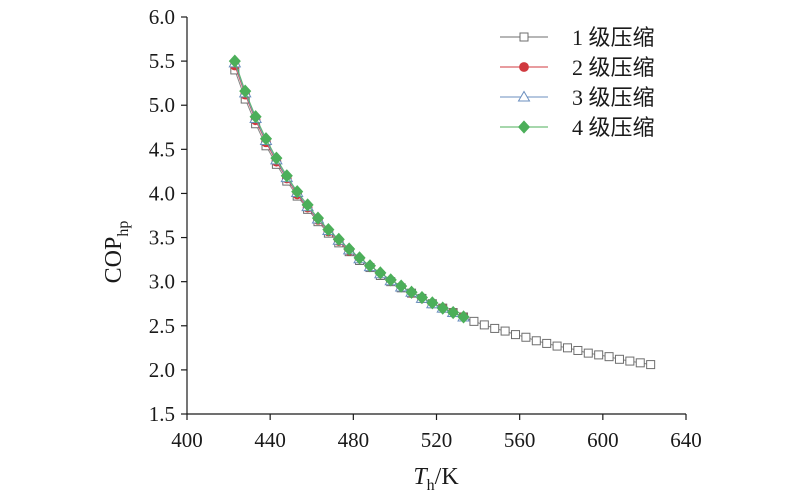  I want to click on y-tick-label: 2.0, so click(162, 370).